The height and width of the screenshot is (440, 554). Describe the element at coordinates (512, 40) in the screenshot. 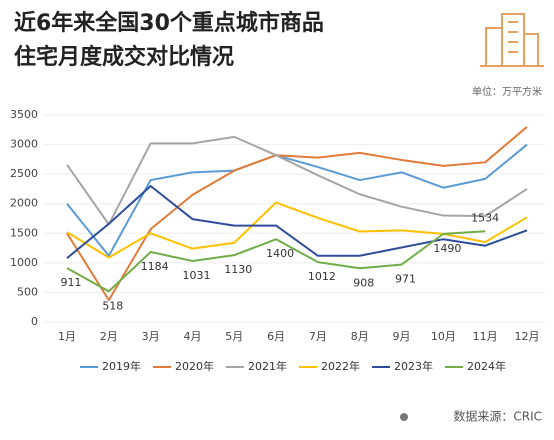

I see `buildings-icon` at that location.